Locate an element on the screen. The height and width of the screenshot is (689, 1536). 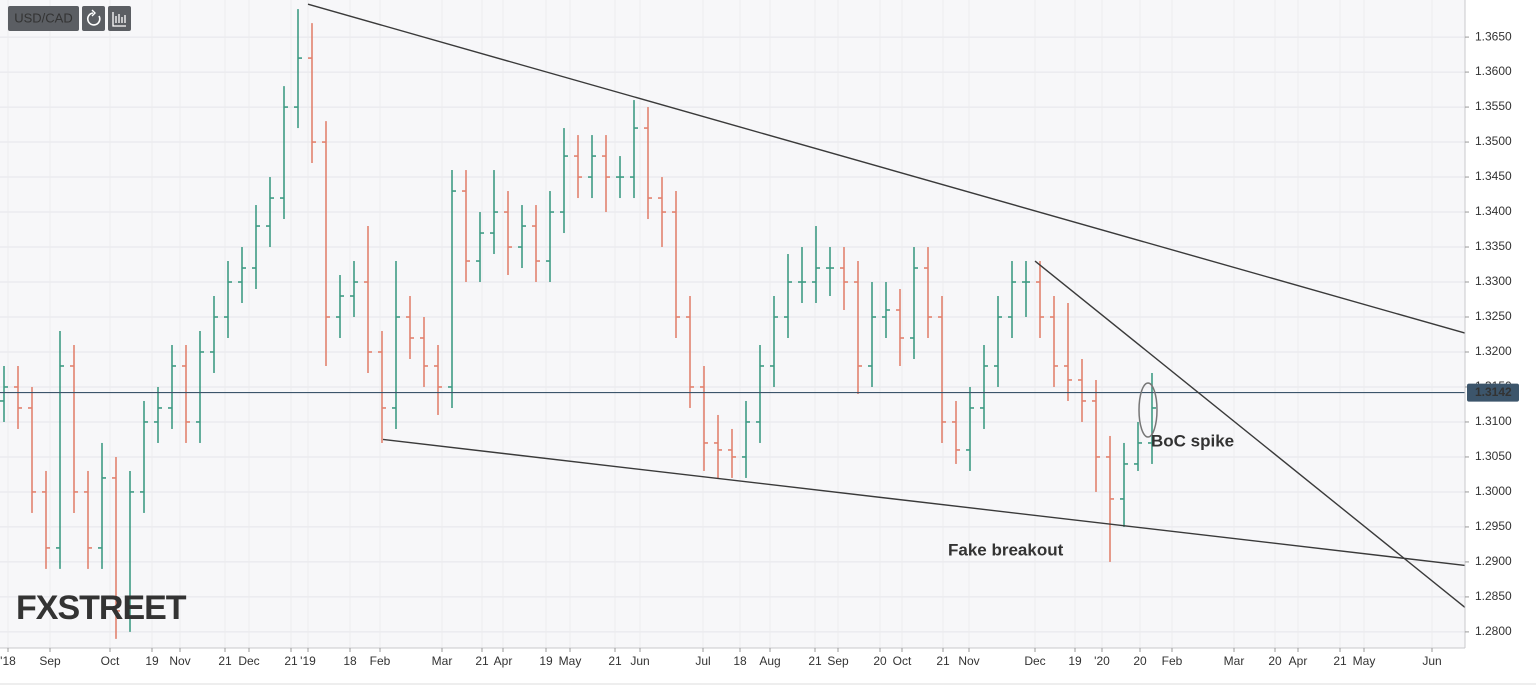
y-tick-label: 1.2950 is located at coordinates (1493, 526).